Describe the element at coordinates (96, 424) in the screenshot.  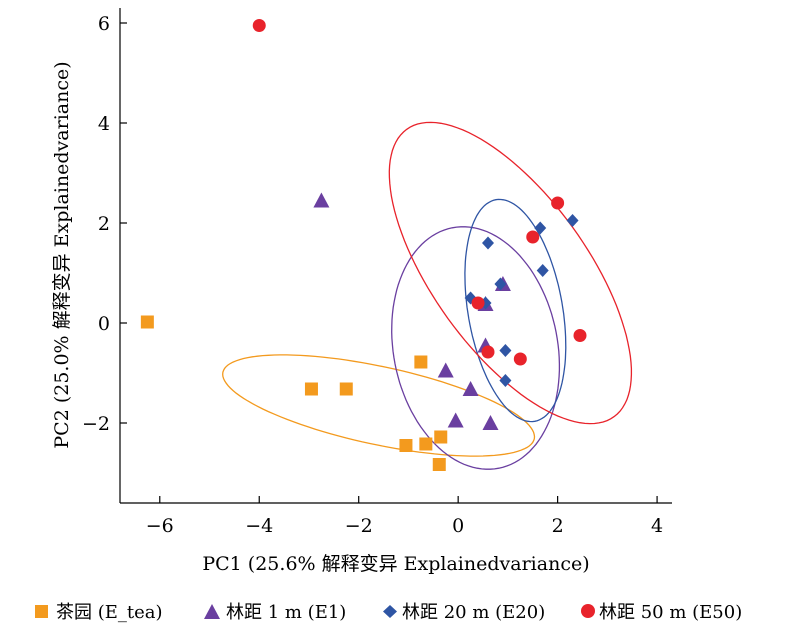
I see `y-tick-label: −2` at that location.